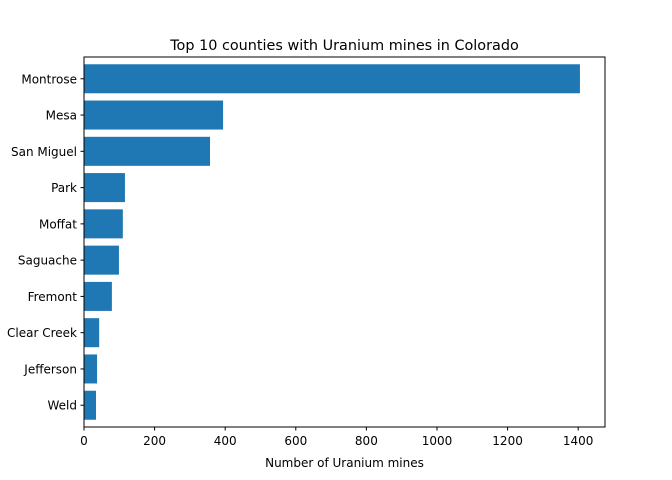 The height and width of the screenshot is (480, 672). What do you see at coordinates (64, 188) in the screenshot?
I see `y-tick-label: Park` at bounding box center [64, 188].